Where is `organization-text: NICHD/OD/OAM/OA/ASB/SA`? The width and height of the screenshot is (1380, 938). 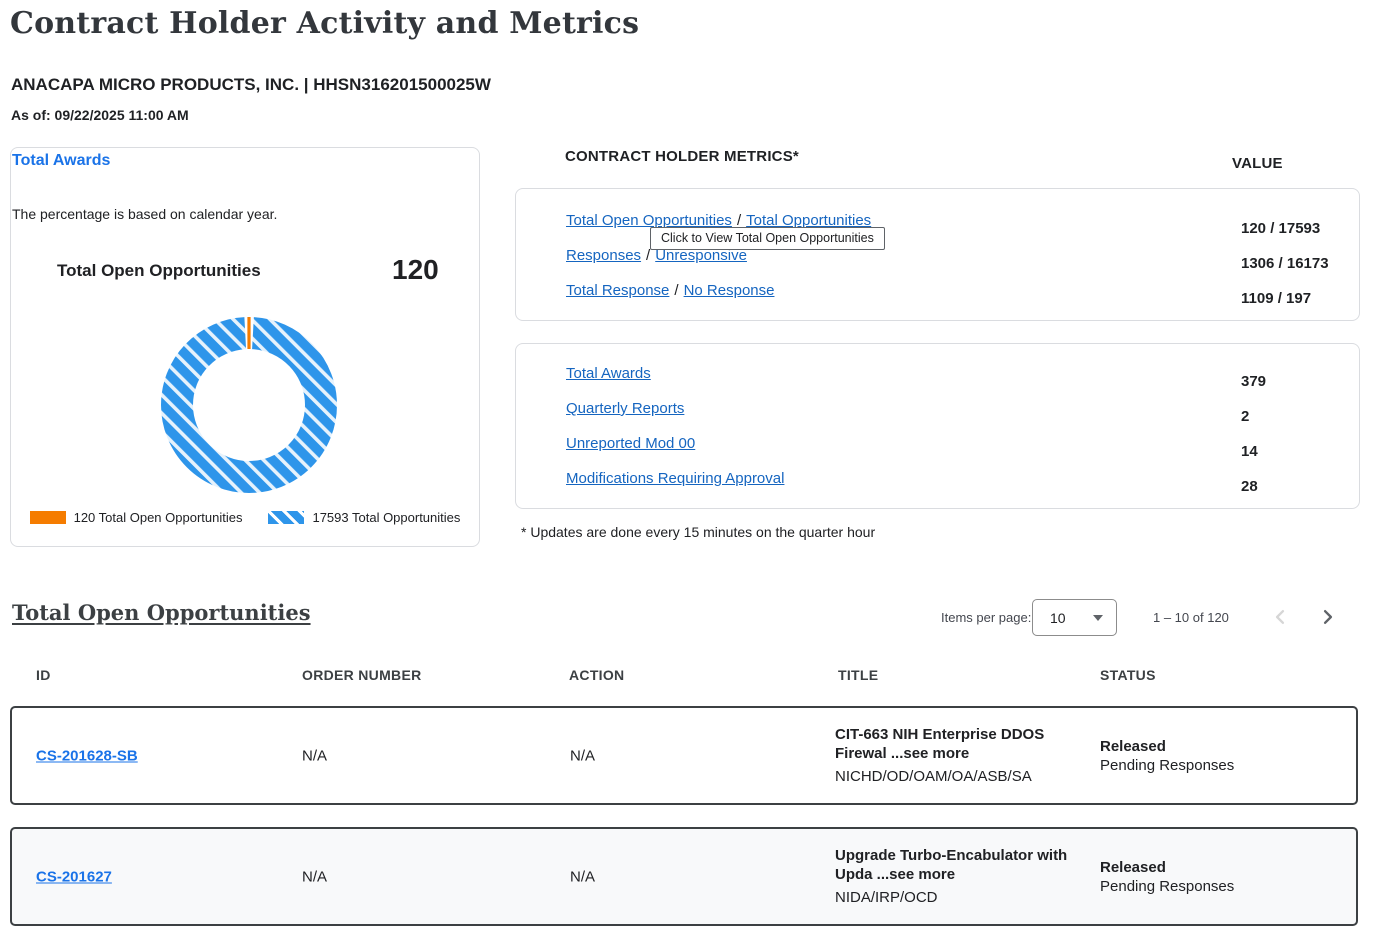 organization-text: NICHD/OD/OAM/OA/ASB/SA is located at coordinates (933, 777).